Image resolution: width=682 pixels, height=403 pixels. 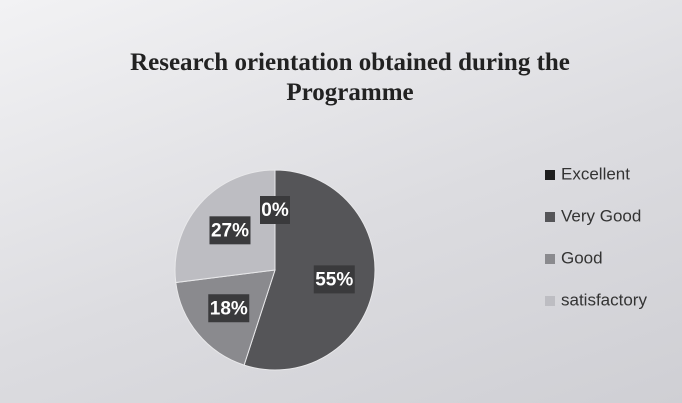 What do you see at coordinates (601, 215) in the screenshot?
I see `legend-label: Very Good` at bounding box center [601, 215].